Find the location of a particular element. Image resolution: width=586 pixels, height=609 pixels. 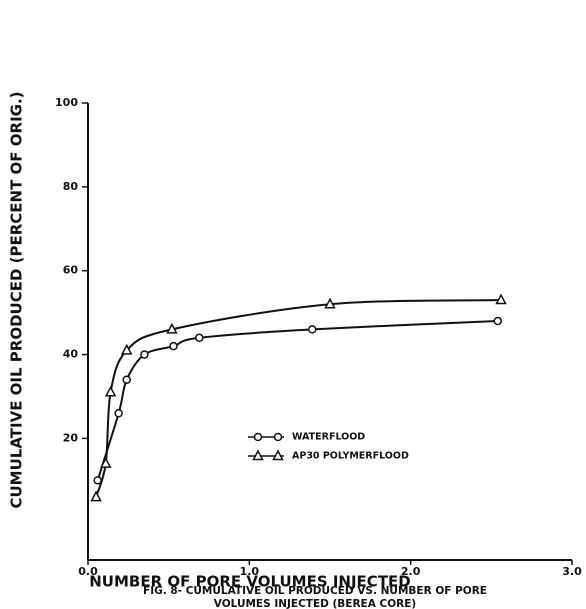

y-tick-label: 60 is located at coordinates (71, 270).